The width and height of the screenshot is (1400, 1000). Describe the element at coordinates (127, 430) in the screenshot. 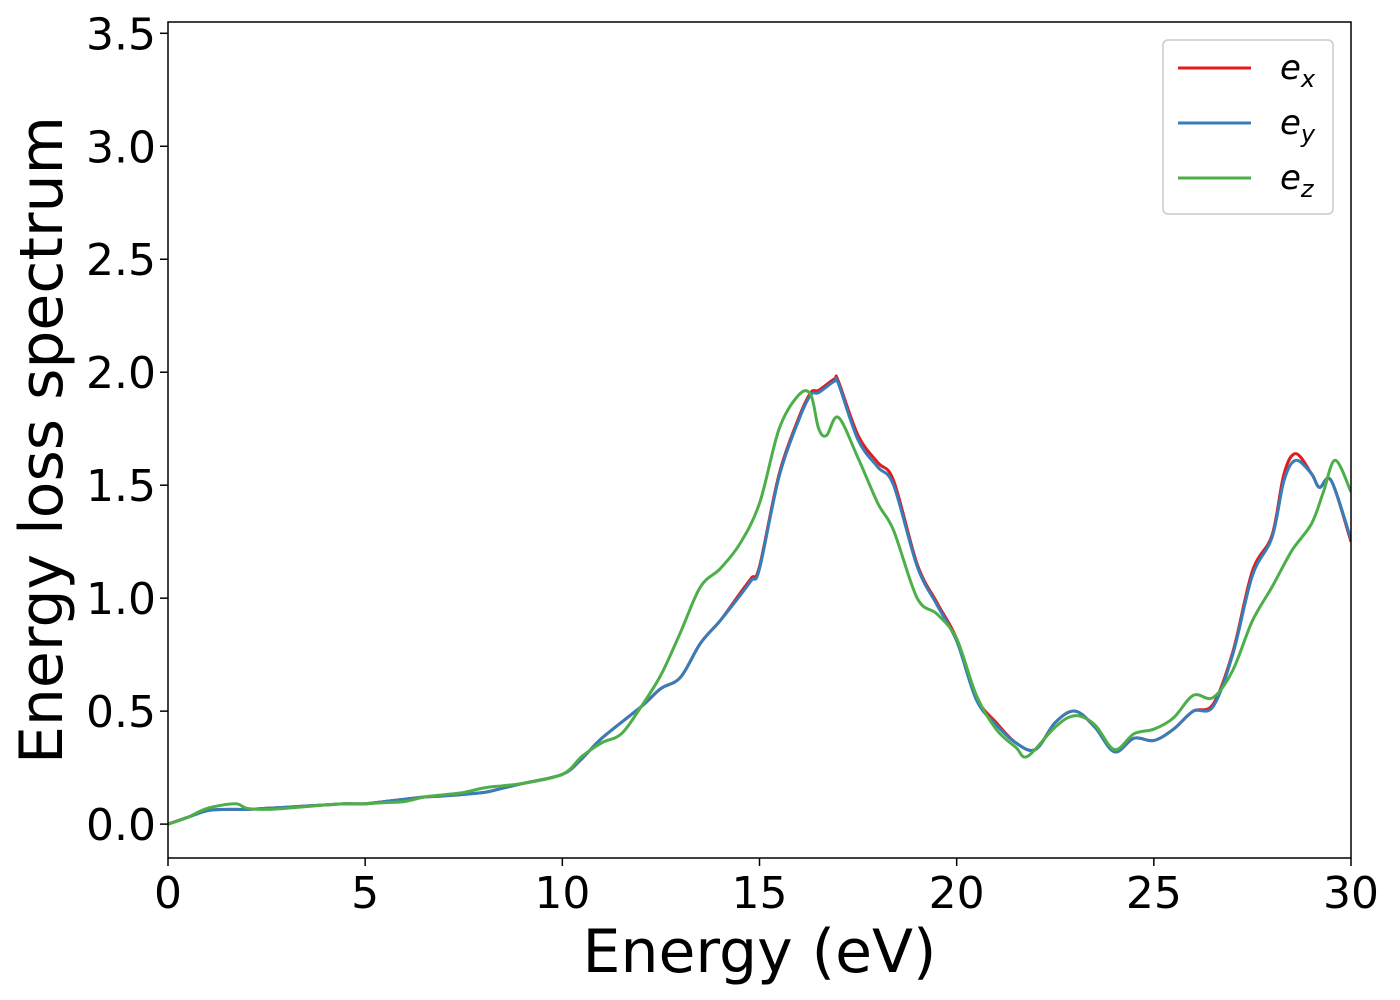

I see `y-axis-ticks: 0.0 0.5 1.0 1.5 2.0 2.5 3.0 3.5` at that location.